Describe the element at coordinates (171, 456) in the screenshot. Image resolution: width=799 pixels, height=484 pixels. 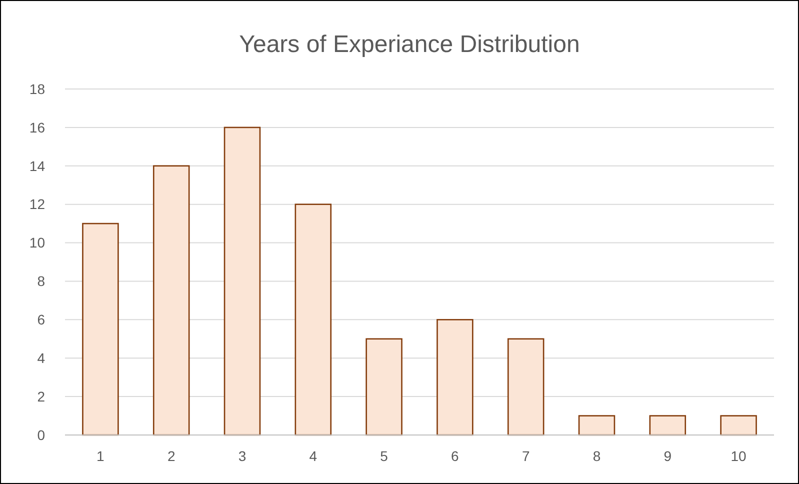
I see `x-tick-label: 2` at that location.